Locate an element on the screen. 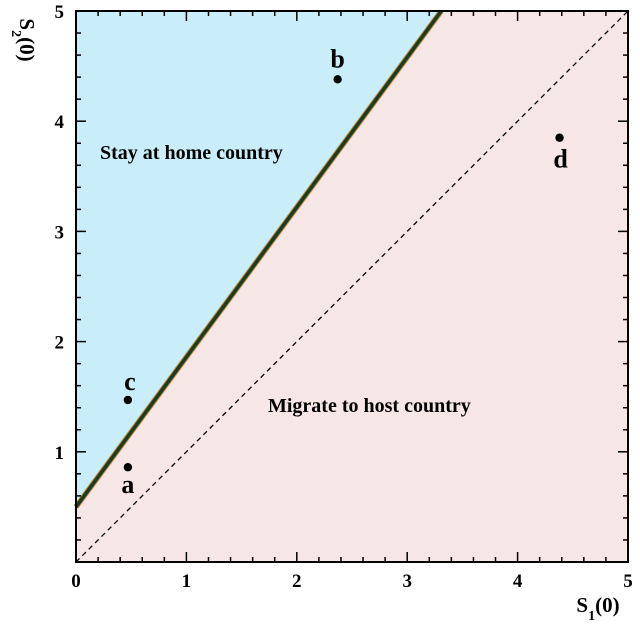 The width and height of the screenshot is (640, 628). x-tick-label: 2 is located at coordinates (297, 581).